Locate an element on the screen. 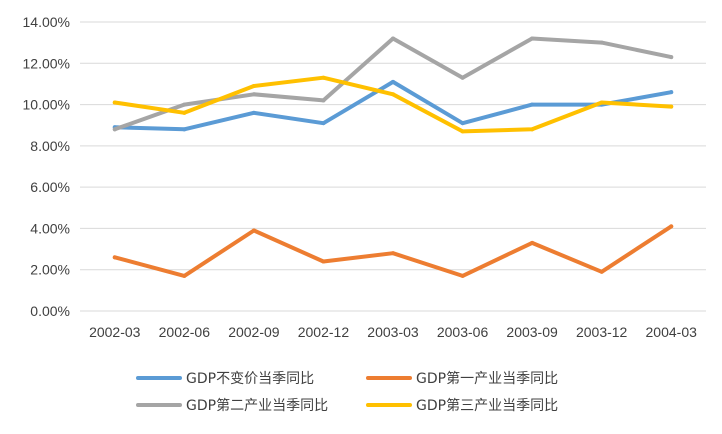 Image resolution: width=722 pixels, height=434 pixels. y-tick-label: 4.00% is located at coordinates (50, 228).